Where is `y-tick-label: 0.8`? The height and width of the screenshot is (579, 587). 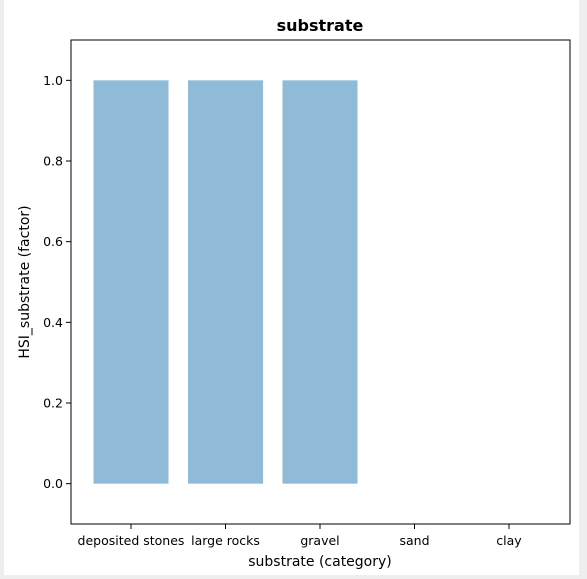 y-tick-label: 0.8 is located at coordinates (53, 161).